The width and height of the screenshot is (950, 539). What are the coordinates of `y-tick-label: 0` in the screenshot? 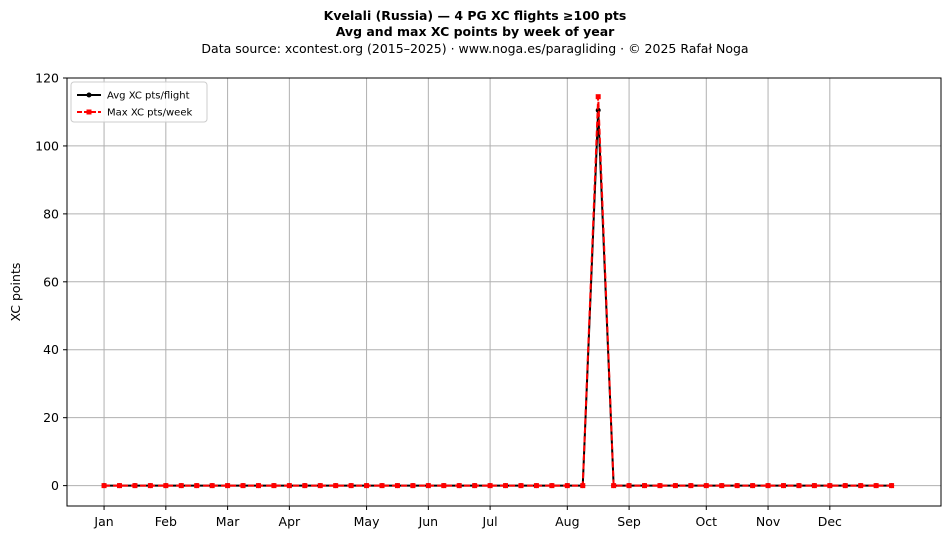 It's located at (55, 485).